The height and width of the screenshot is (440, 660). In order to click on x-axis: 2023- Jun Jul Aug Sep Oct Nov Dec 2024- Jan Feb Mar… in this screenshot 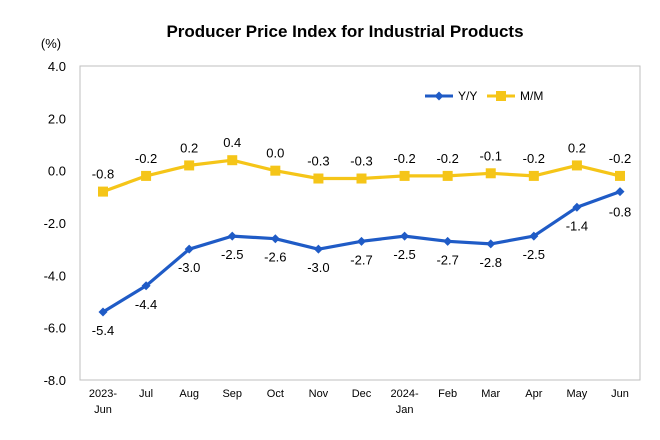, I will do `click(359, 402)`.